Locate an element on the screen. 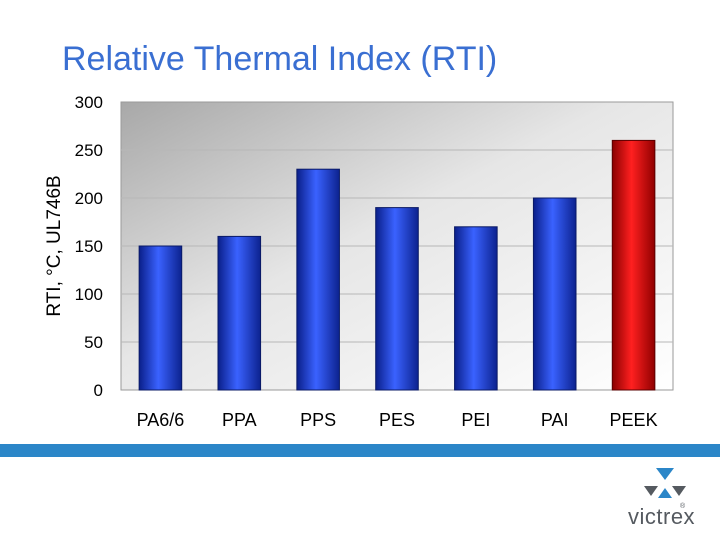 The width and height of the screenshot is (720, 540). y-axis-label: RTI, °C, UL746B is located at coordinates (54, 245).